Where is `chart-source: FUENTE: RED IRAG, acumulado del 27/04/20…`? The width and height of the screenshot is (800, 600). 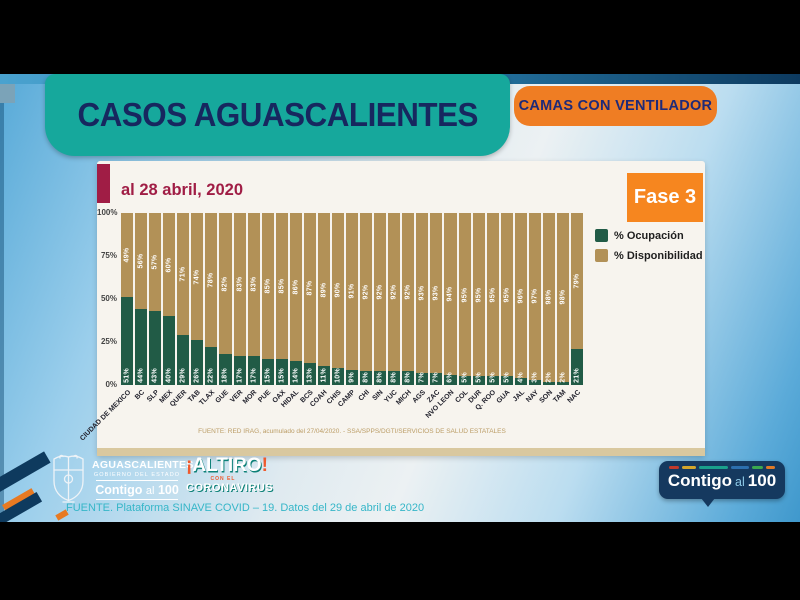 chart-source: FUENTE: RED IRAG, acumulado del 27/04/20… is located at coordinates (352, 431).